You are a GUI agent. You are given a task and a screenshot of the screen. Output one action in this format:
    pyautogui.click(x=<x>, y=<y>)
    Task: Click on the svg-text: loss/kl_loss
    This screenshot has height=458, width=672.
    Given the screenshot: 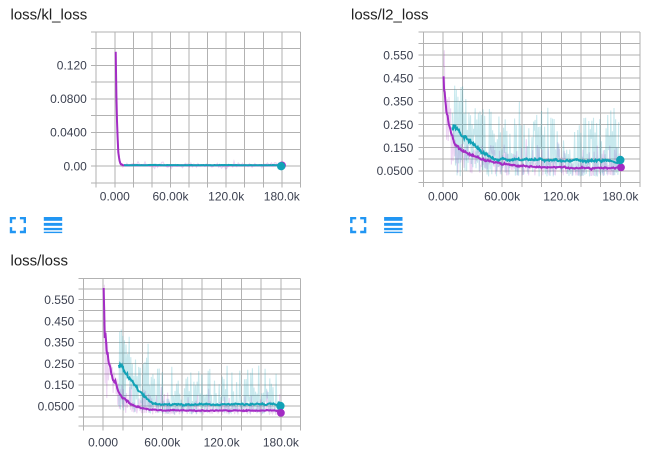 What is the action you would take?
    pyautogui.click(x=49, y=14)
    